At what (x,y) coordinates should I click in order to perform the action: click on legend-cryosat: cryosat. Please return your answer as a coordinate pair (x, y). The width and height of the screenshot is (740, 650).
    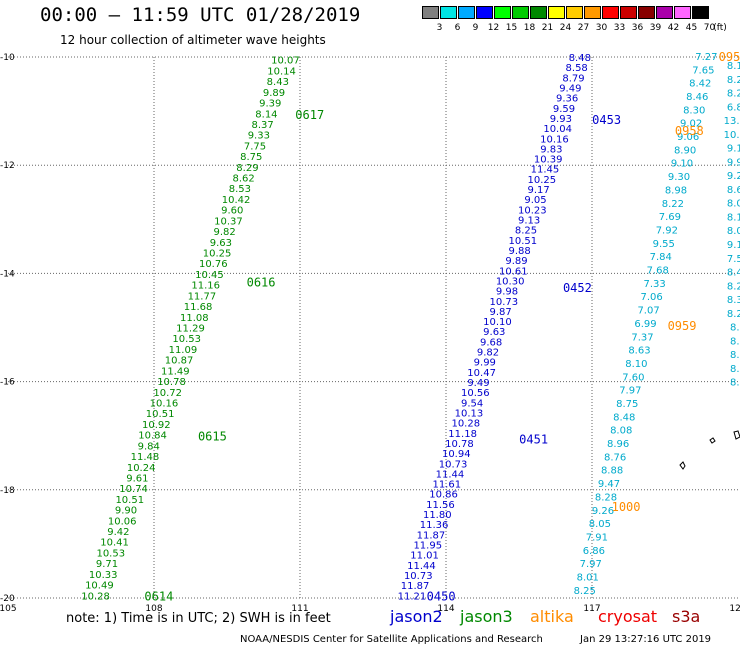
    Looking at the image, I should click on (628, 616).